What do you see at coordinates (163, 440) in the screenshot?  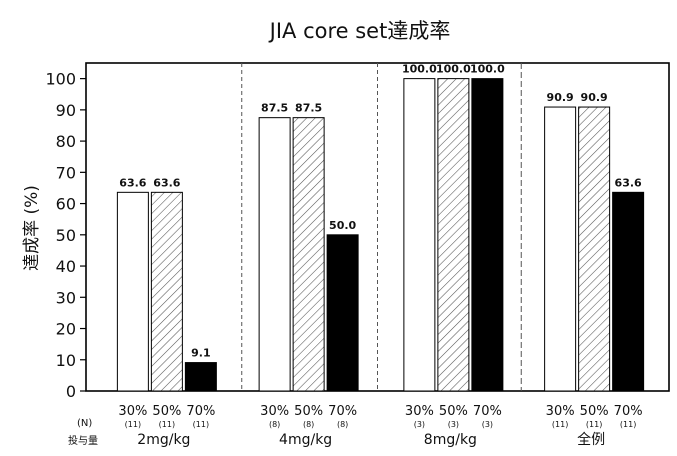 I see `group-label: 2mg/kg` at bounding box center [163, 440].